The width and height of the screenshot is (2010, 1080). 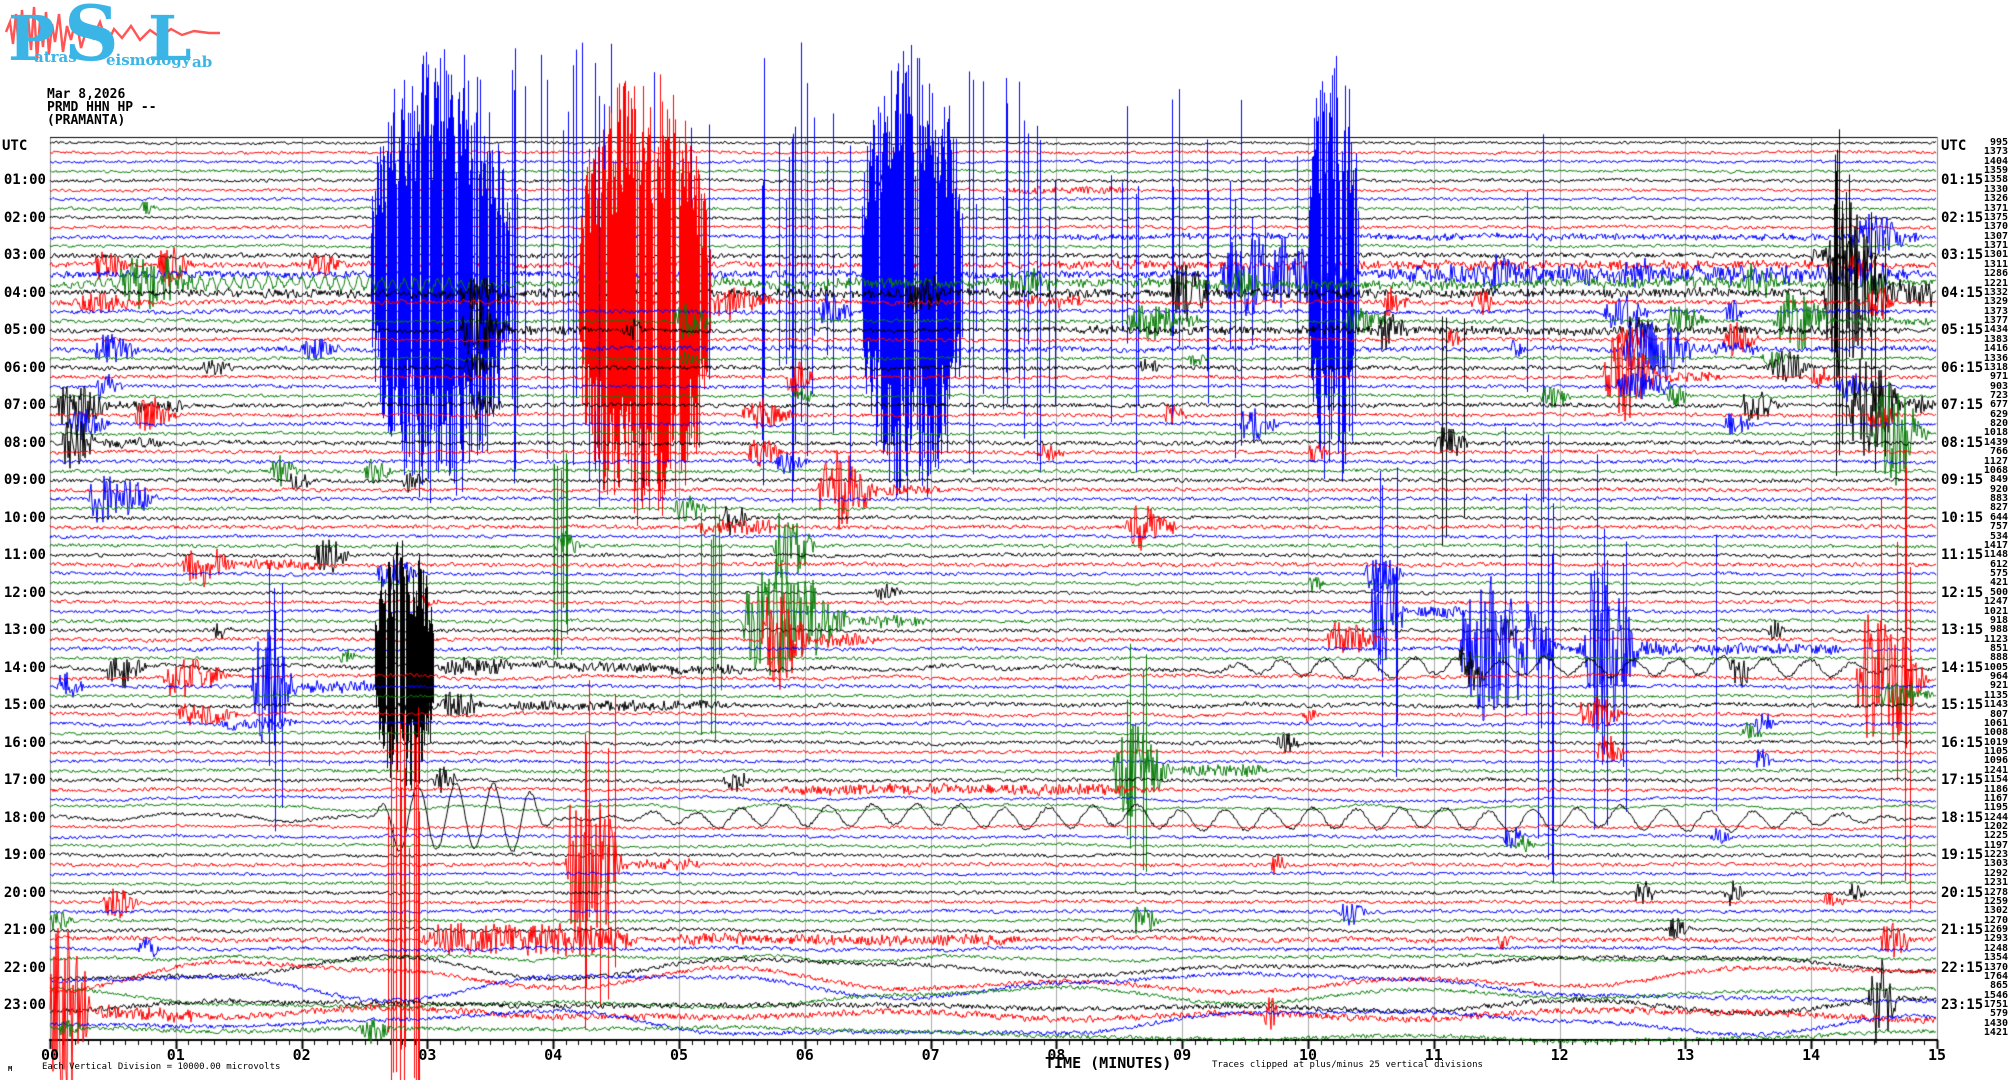 What do you see at coordinates (175, 1055) in the screenshot?
I see `x-tick-label: 01` at bounding box center [175, 1055].